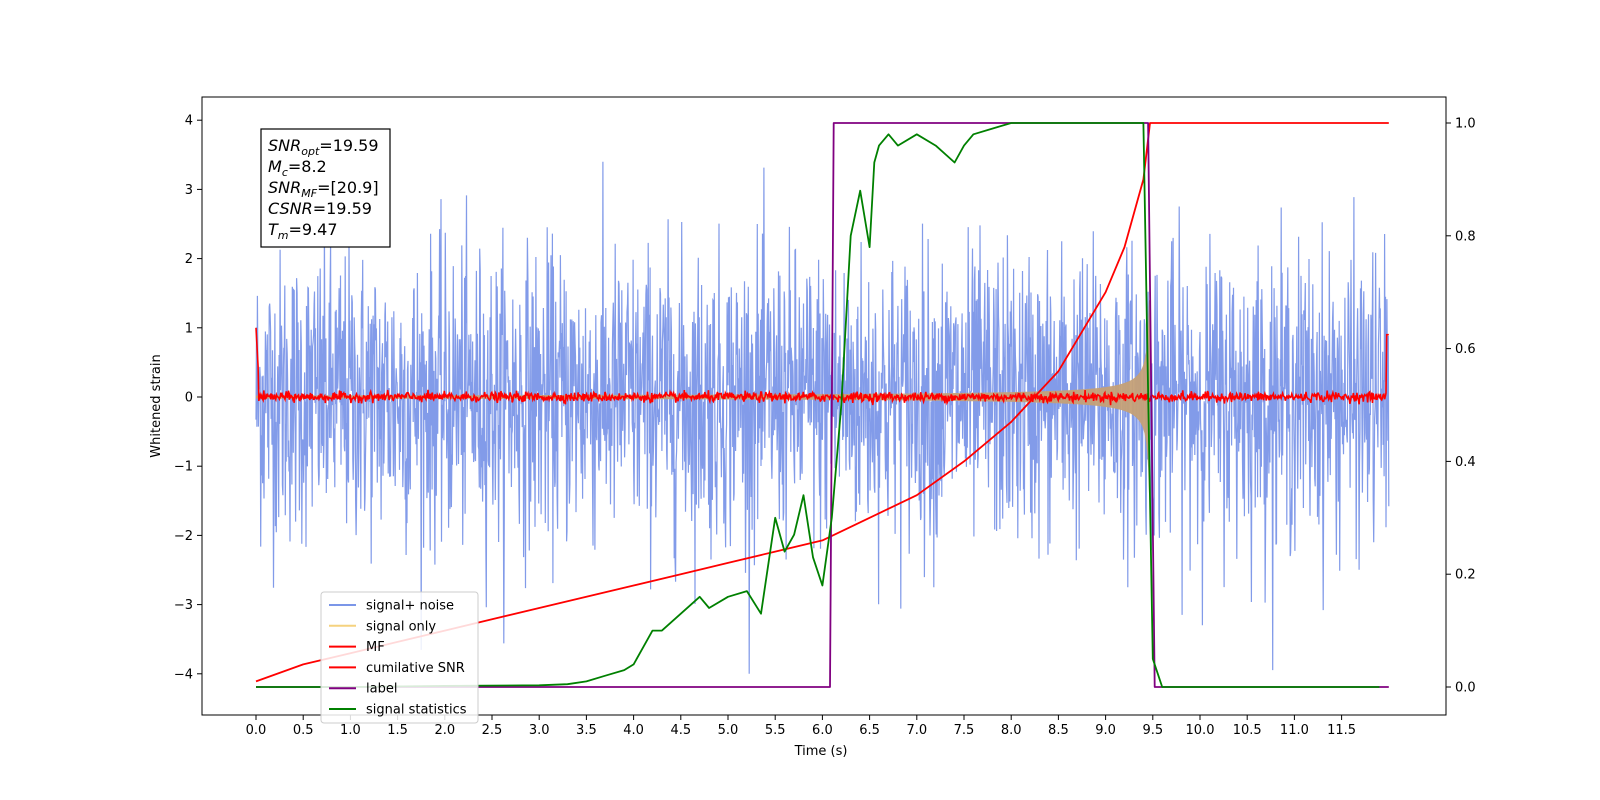 The image size is (1600, 800). What do you see at coordinates (183, 467) in the screenshot?
I see `y-tick-label: −1` at bounding box center [183, 467].